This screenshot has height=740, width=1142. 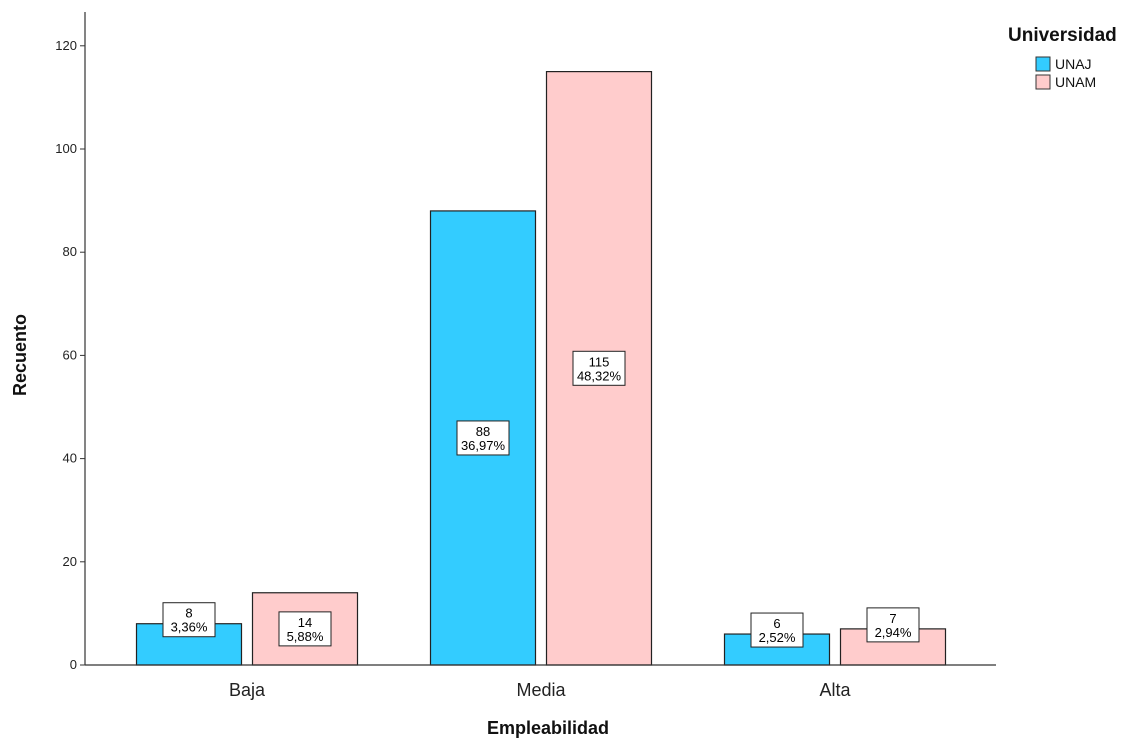 I want to click on data-label-count: 6, so click(x=776, y=623).